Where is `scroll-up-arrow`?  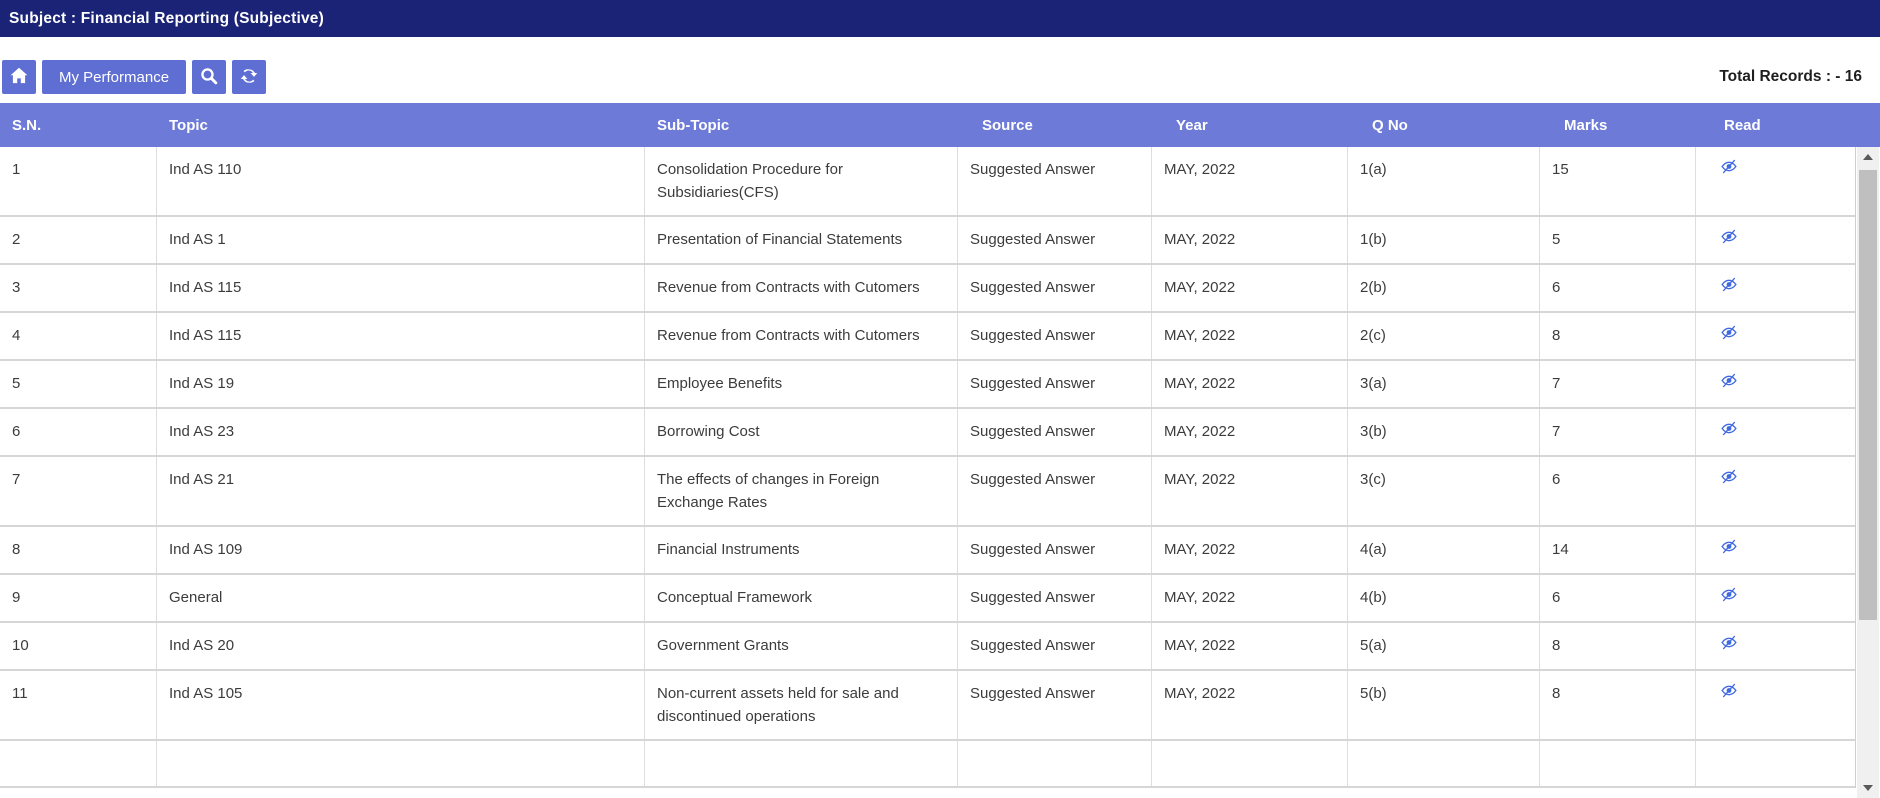
scroll-up-arrow is located at coordinates (1868, 157).